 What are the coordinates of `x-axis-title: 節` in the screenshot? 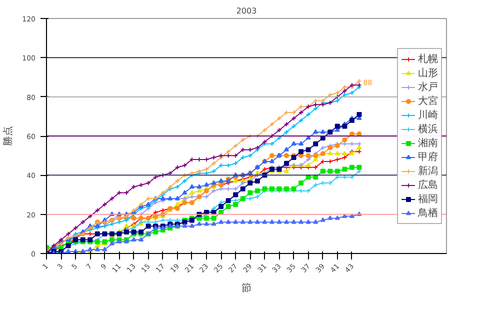 It's located at (247, 288).